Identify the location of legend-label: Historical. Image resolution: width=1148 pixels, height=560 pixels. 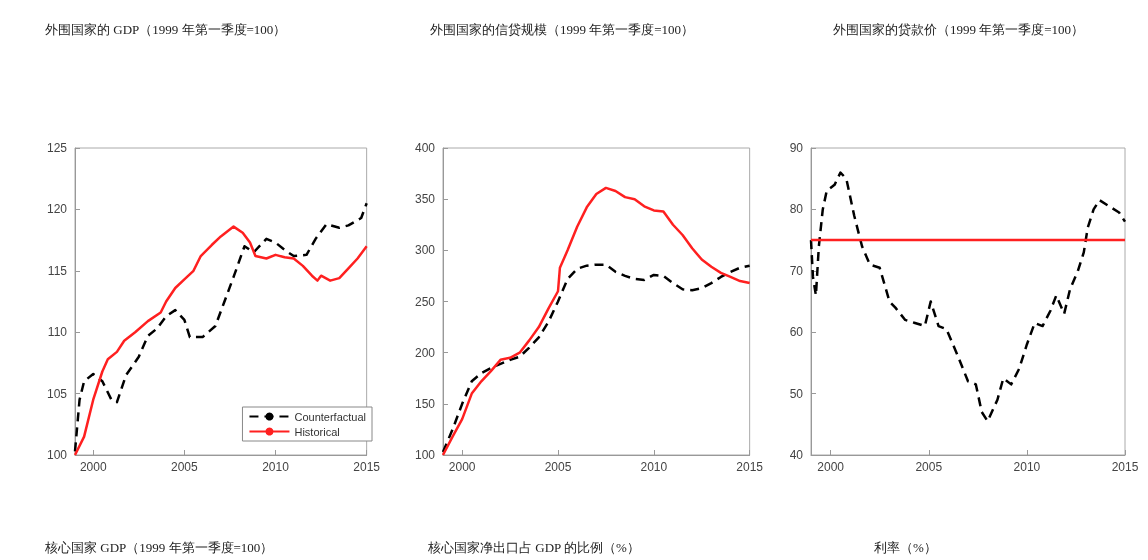
(317, 431).